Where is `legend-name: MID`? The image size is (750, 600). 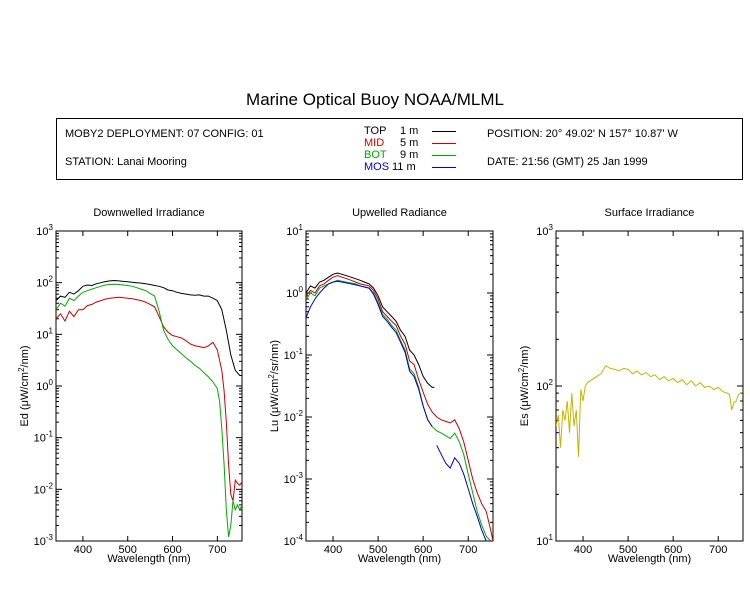 legend-name: MID is located at coordinates (374, 143).